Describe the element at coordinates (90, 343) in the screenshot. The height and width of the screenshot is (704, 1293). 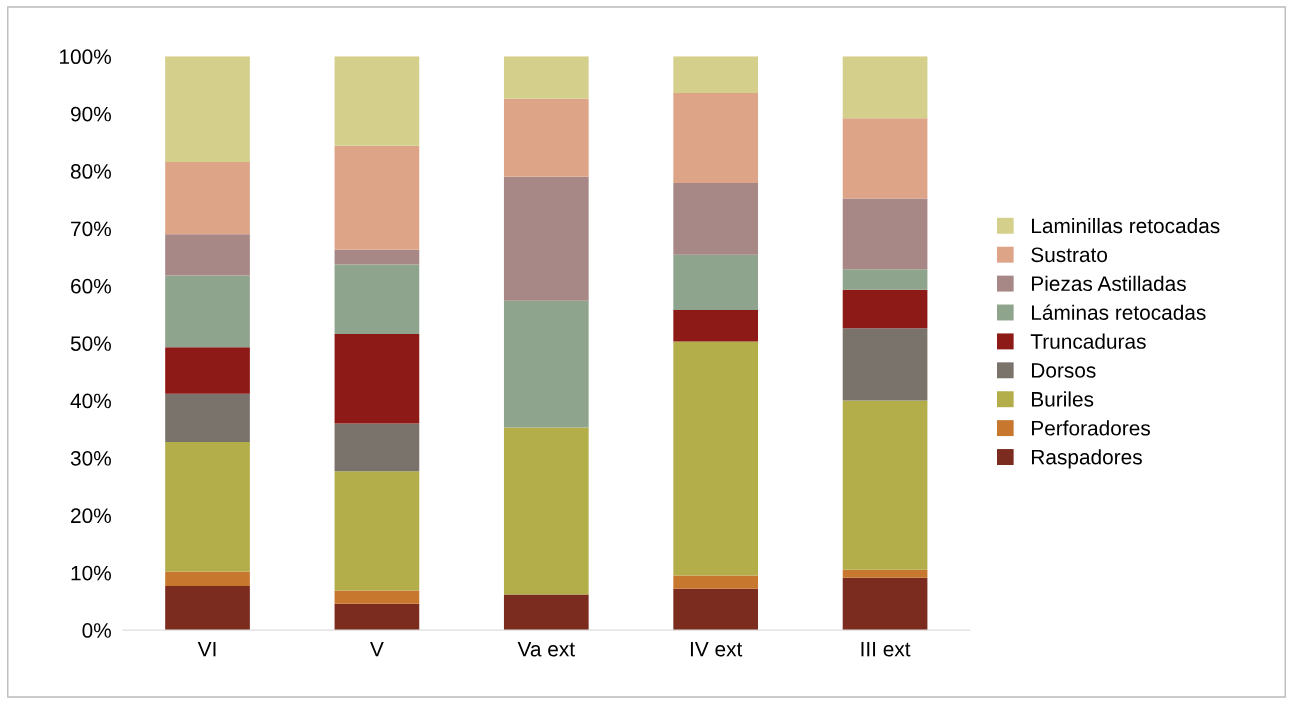
I see `y-tick-label: 50%` at that location.